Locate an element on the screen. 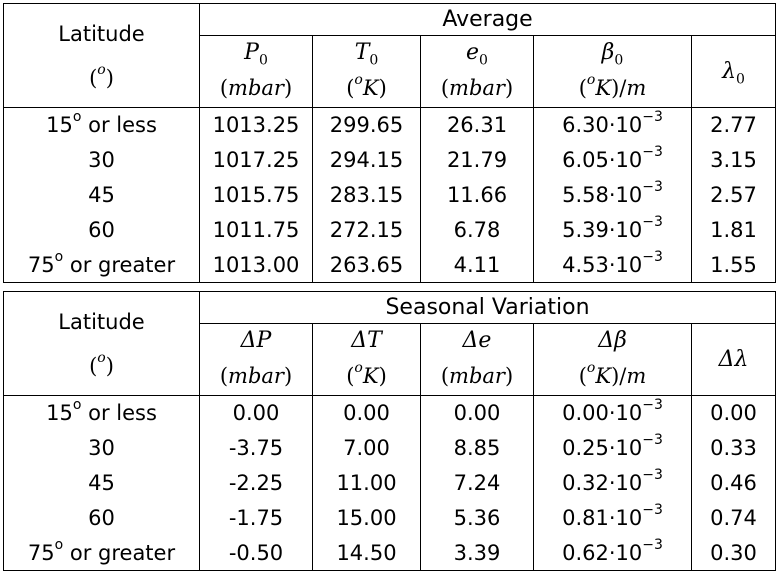 This screenshot has width=780, height=576. table-row: 45 -2.25 11.00 7.24 0.32·10−3 0.46 is located at coordinates (389, 483).